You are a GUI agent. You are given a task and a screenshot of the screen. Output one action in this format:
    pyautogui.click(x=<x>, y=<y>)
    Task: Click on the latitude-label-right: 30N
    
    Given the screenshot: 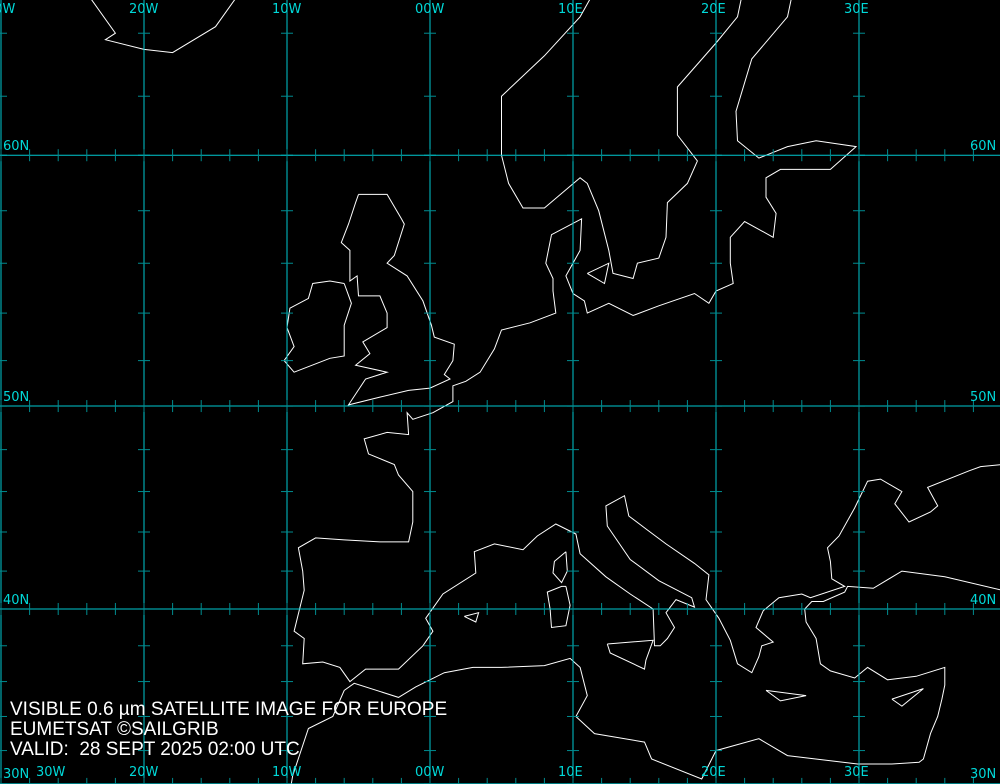 What is the action you would take?
    pyautogui.click(x=983, y=774)
    